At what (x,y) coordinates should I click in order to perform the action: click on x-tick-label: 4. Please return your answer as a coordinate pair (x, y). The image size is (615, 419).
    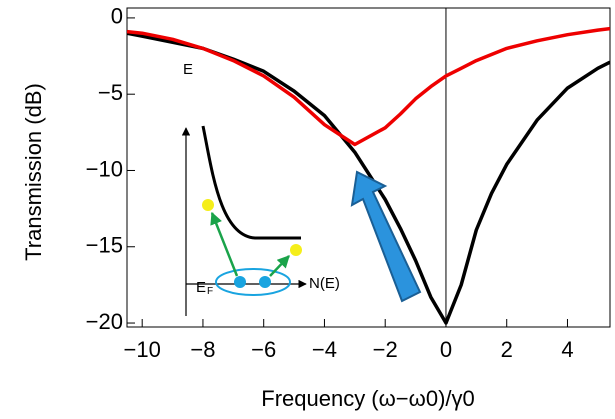
    Looking at the image, I should click on (567, 349).